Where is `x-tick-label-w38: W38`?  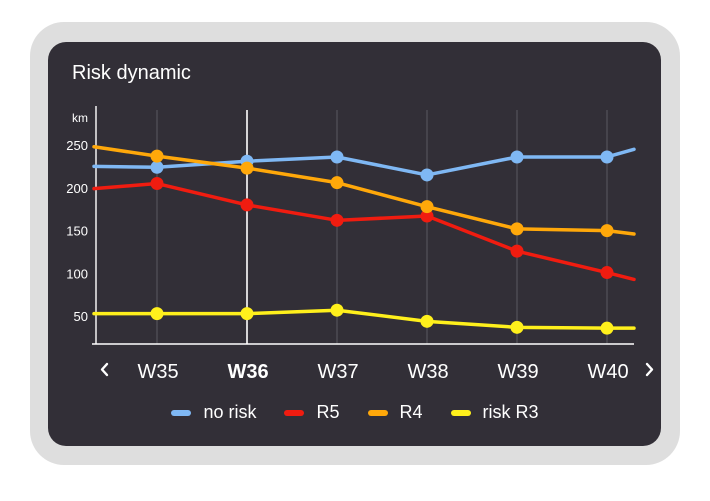 x-tick-label-w38: W38 is located at coordinates (427, 372).